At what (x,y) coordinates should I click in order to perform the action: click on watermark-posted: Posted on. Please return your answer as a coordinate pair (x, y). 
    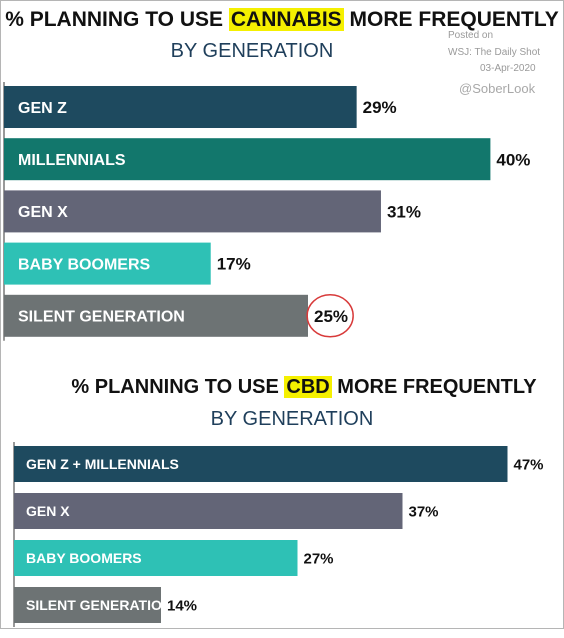
    Looking at the image, I should click on (471, 35).